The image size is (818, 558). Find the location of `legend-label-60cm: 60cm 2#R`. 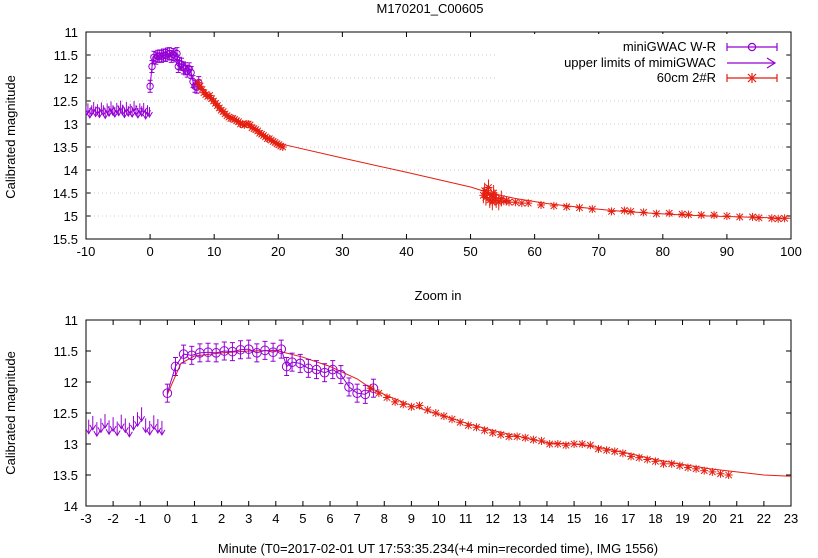

legend-label-60cm: 60cm 2#R is located at coordinates (686, 77).